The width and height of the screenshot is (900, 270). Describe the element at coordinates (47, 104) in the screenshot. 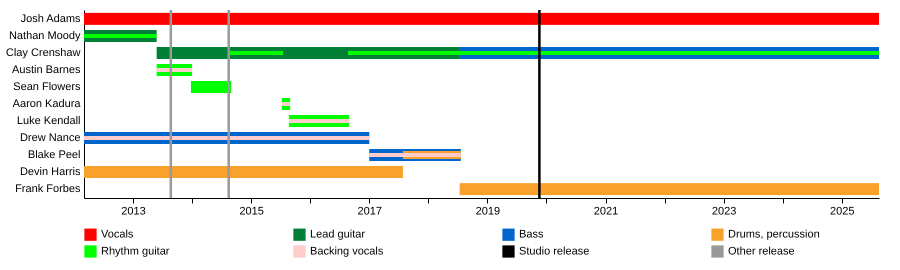

I see `y-tick-label: Aaron Kadura` at that location.